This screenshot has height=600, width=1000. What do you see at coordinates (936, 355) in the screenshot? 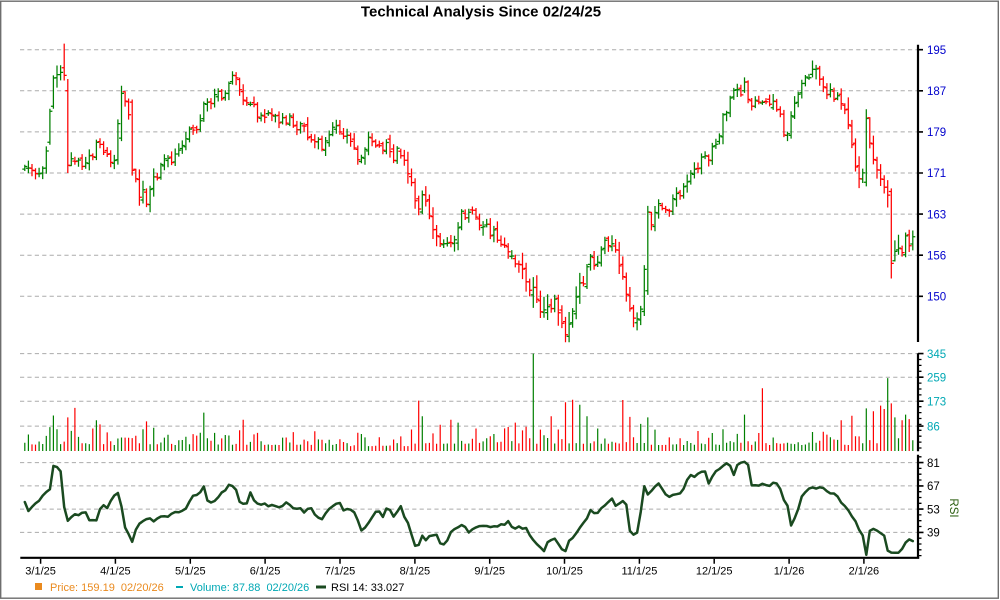
I see `svg-text: 345` at bounding box center [936, 355].